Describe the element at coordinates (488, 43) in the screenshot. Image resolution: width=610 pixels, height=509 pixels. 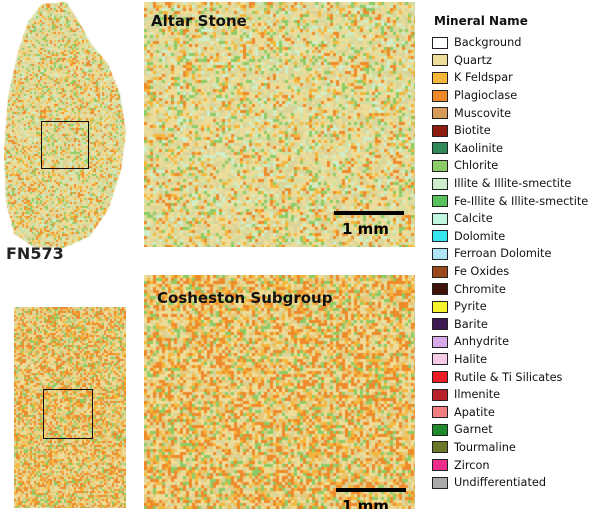
I see `legend-label: Background` at that location.